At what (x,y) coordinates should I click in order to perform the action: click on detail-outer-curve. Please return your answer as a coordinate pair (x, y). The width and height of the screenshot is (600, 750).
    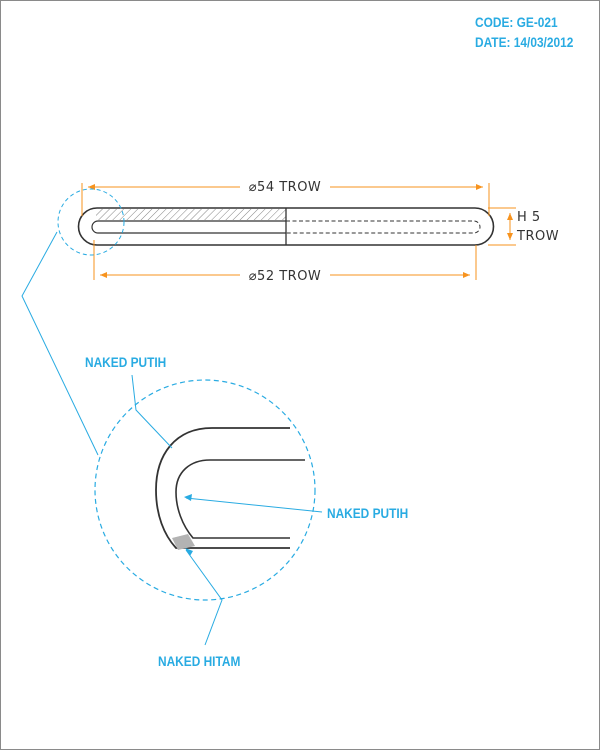
    Looking at the image, I should click on (222, 488).